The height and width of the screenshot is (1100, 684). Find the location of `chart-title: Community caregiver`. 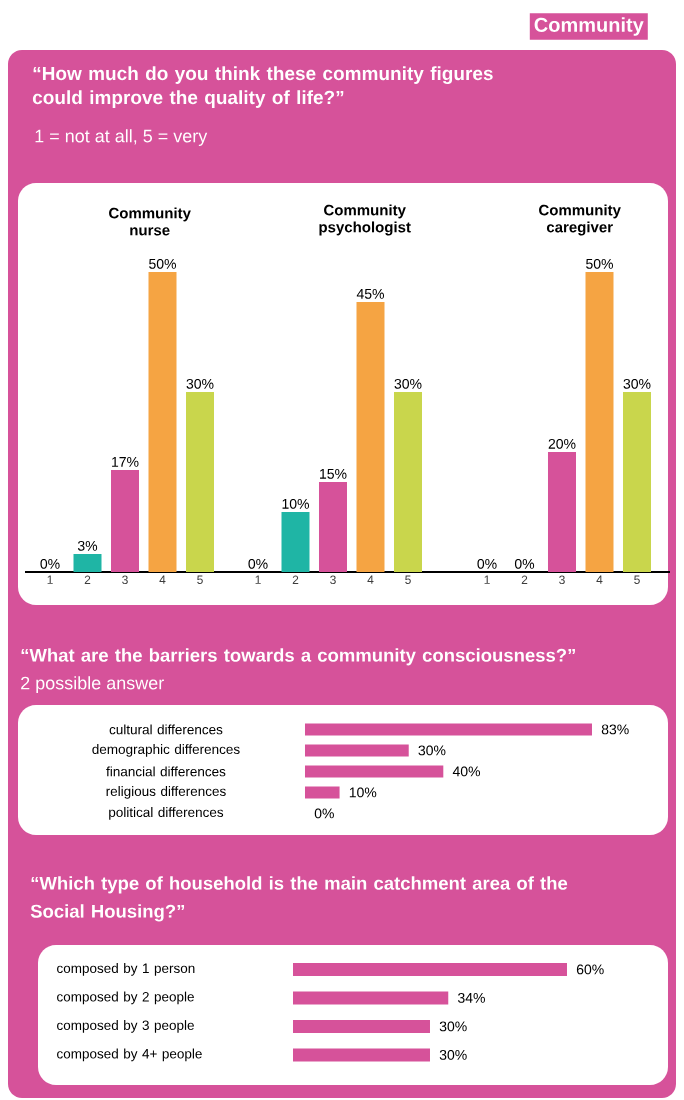

chart-title: Community caregiver is located at coordinates (580, 220).